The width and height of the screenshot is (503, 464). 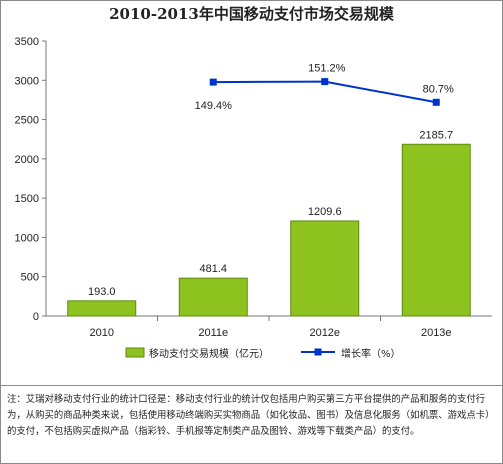 I want to click on y-tick-label: 3500, so click(x=27, y=42).